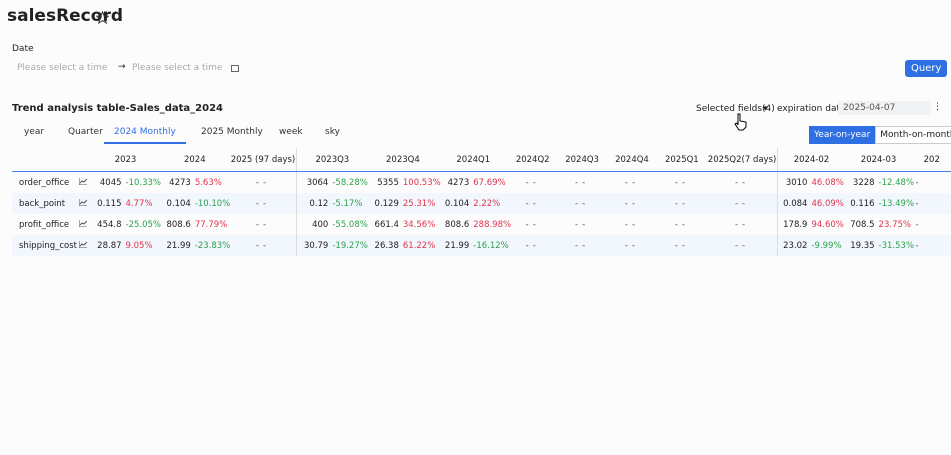 The height and width of the screenshot is (455, 951). I want to click on column-header: 2025Q2(7 days), so click(742, 160).